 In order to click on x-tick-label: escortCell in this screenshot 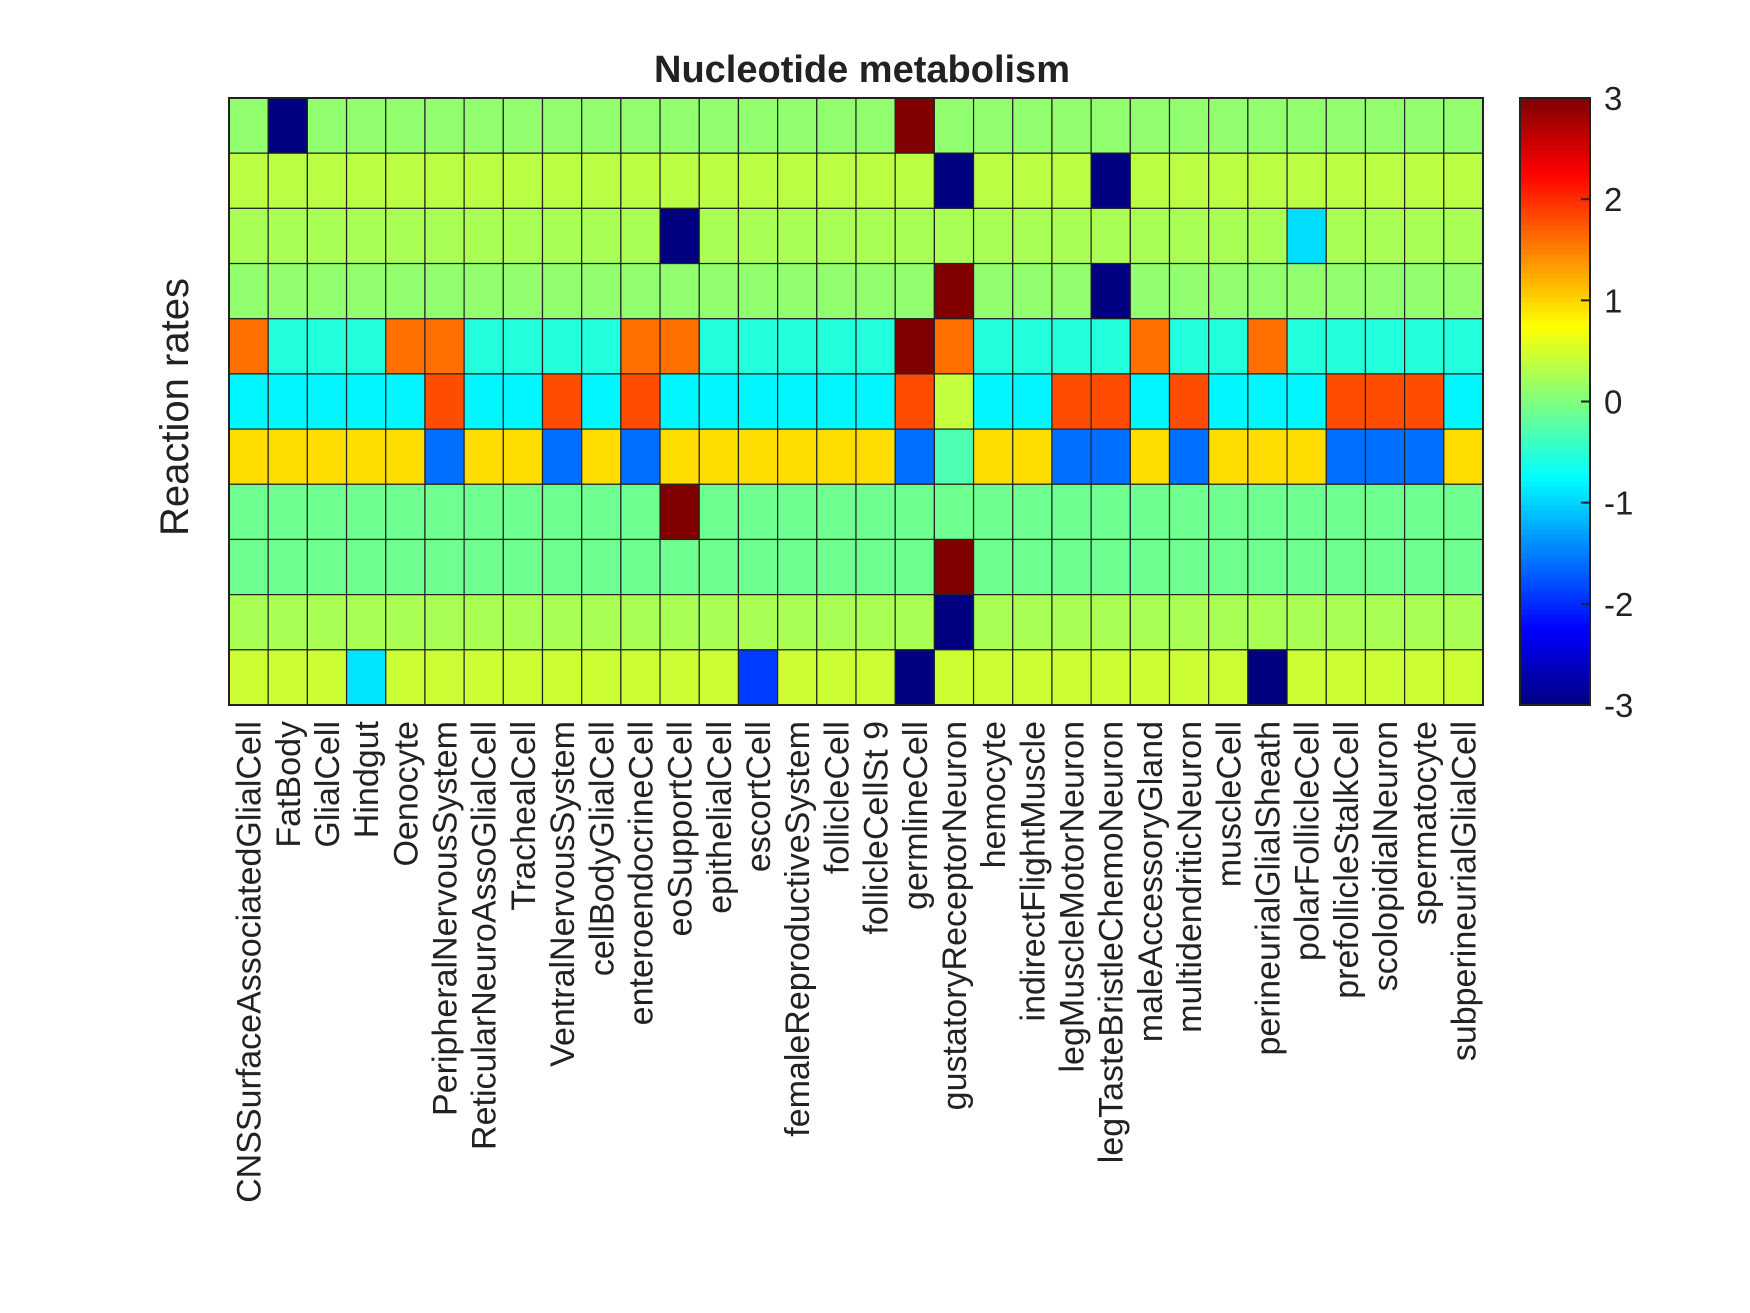, I will do `click(759, 796)`.